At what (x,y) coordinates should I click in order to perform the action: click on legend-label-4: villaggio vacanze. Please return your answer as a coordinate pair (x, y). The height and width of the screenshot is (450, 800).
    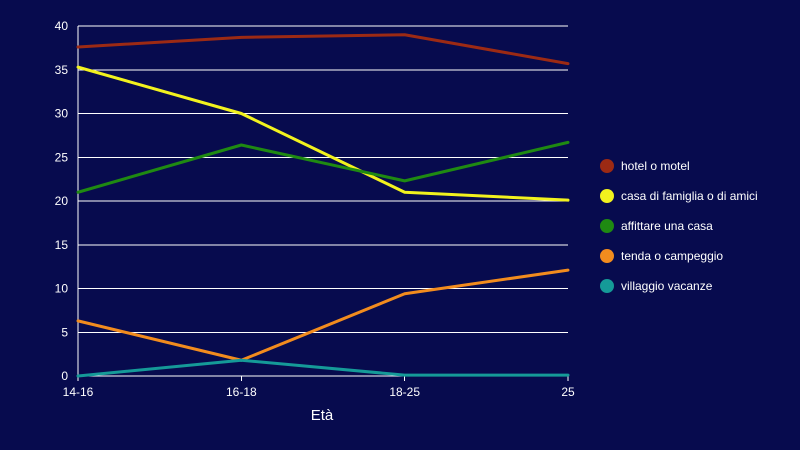
    Looking at the image, I should click on (667, 286).